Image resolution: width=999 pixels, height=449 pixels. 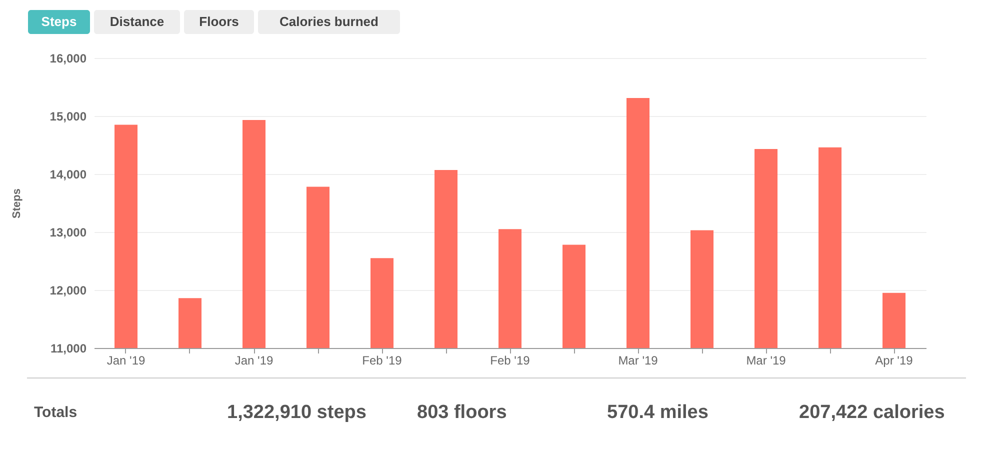 What do you see at coordinates (68, 349) in the screenshot?
I see `y-tick-label: 11,000` at bounding box center [68, 349].